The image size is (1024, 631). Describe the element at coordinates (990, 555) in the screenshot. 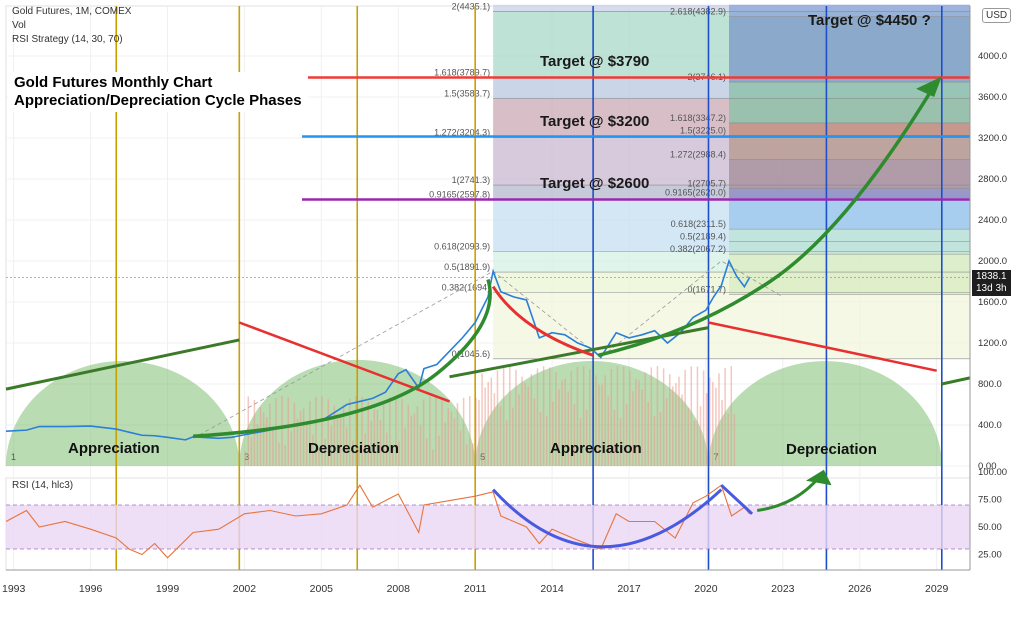

I see `rsi-axis-tick: 25.00` at that location.